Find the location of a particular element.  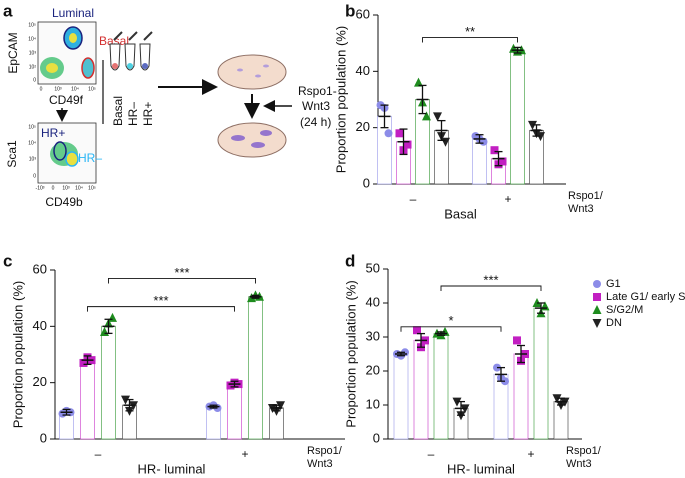

gate-hr-neg is located at coordinates (72, 159).